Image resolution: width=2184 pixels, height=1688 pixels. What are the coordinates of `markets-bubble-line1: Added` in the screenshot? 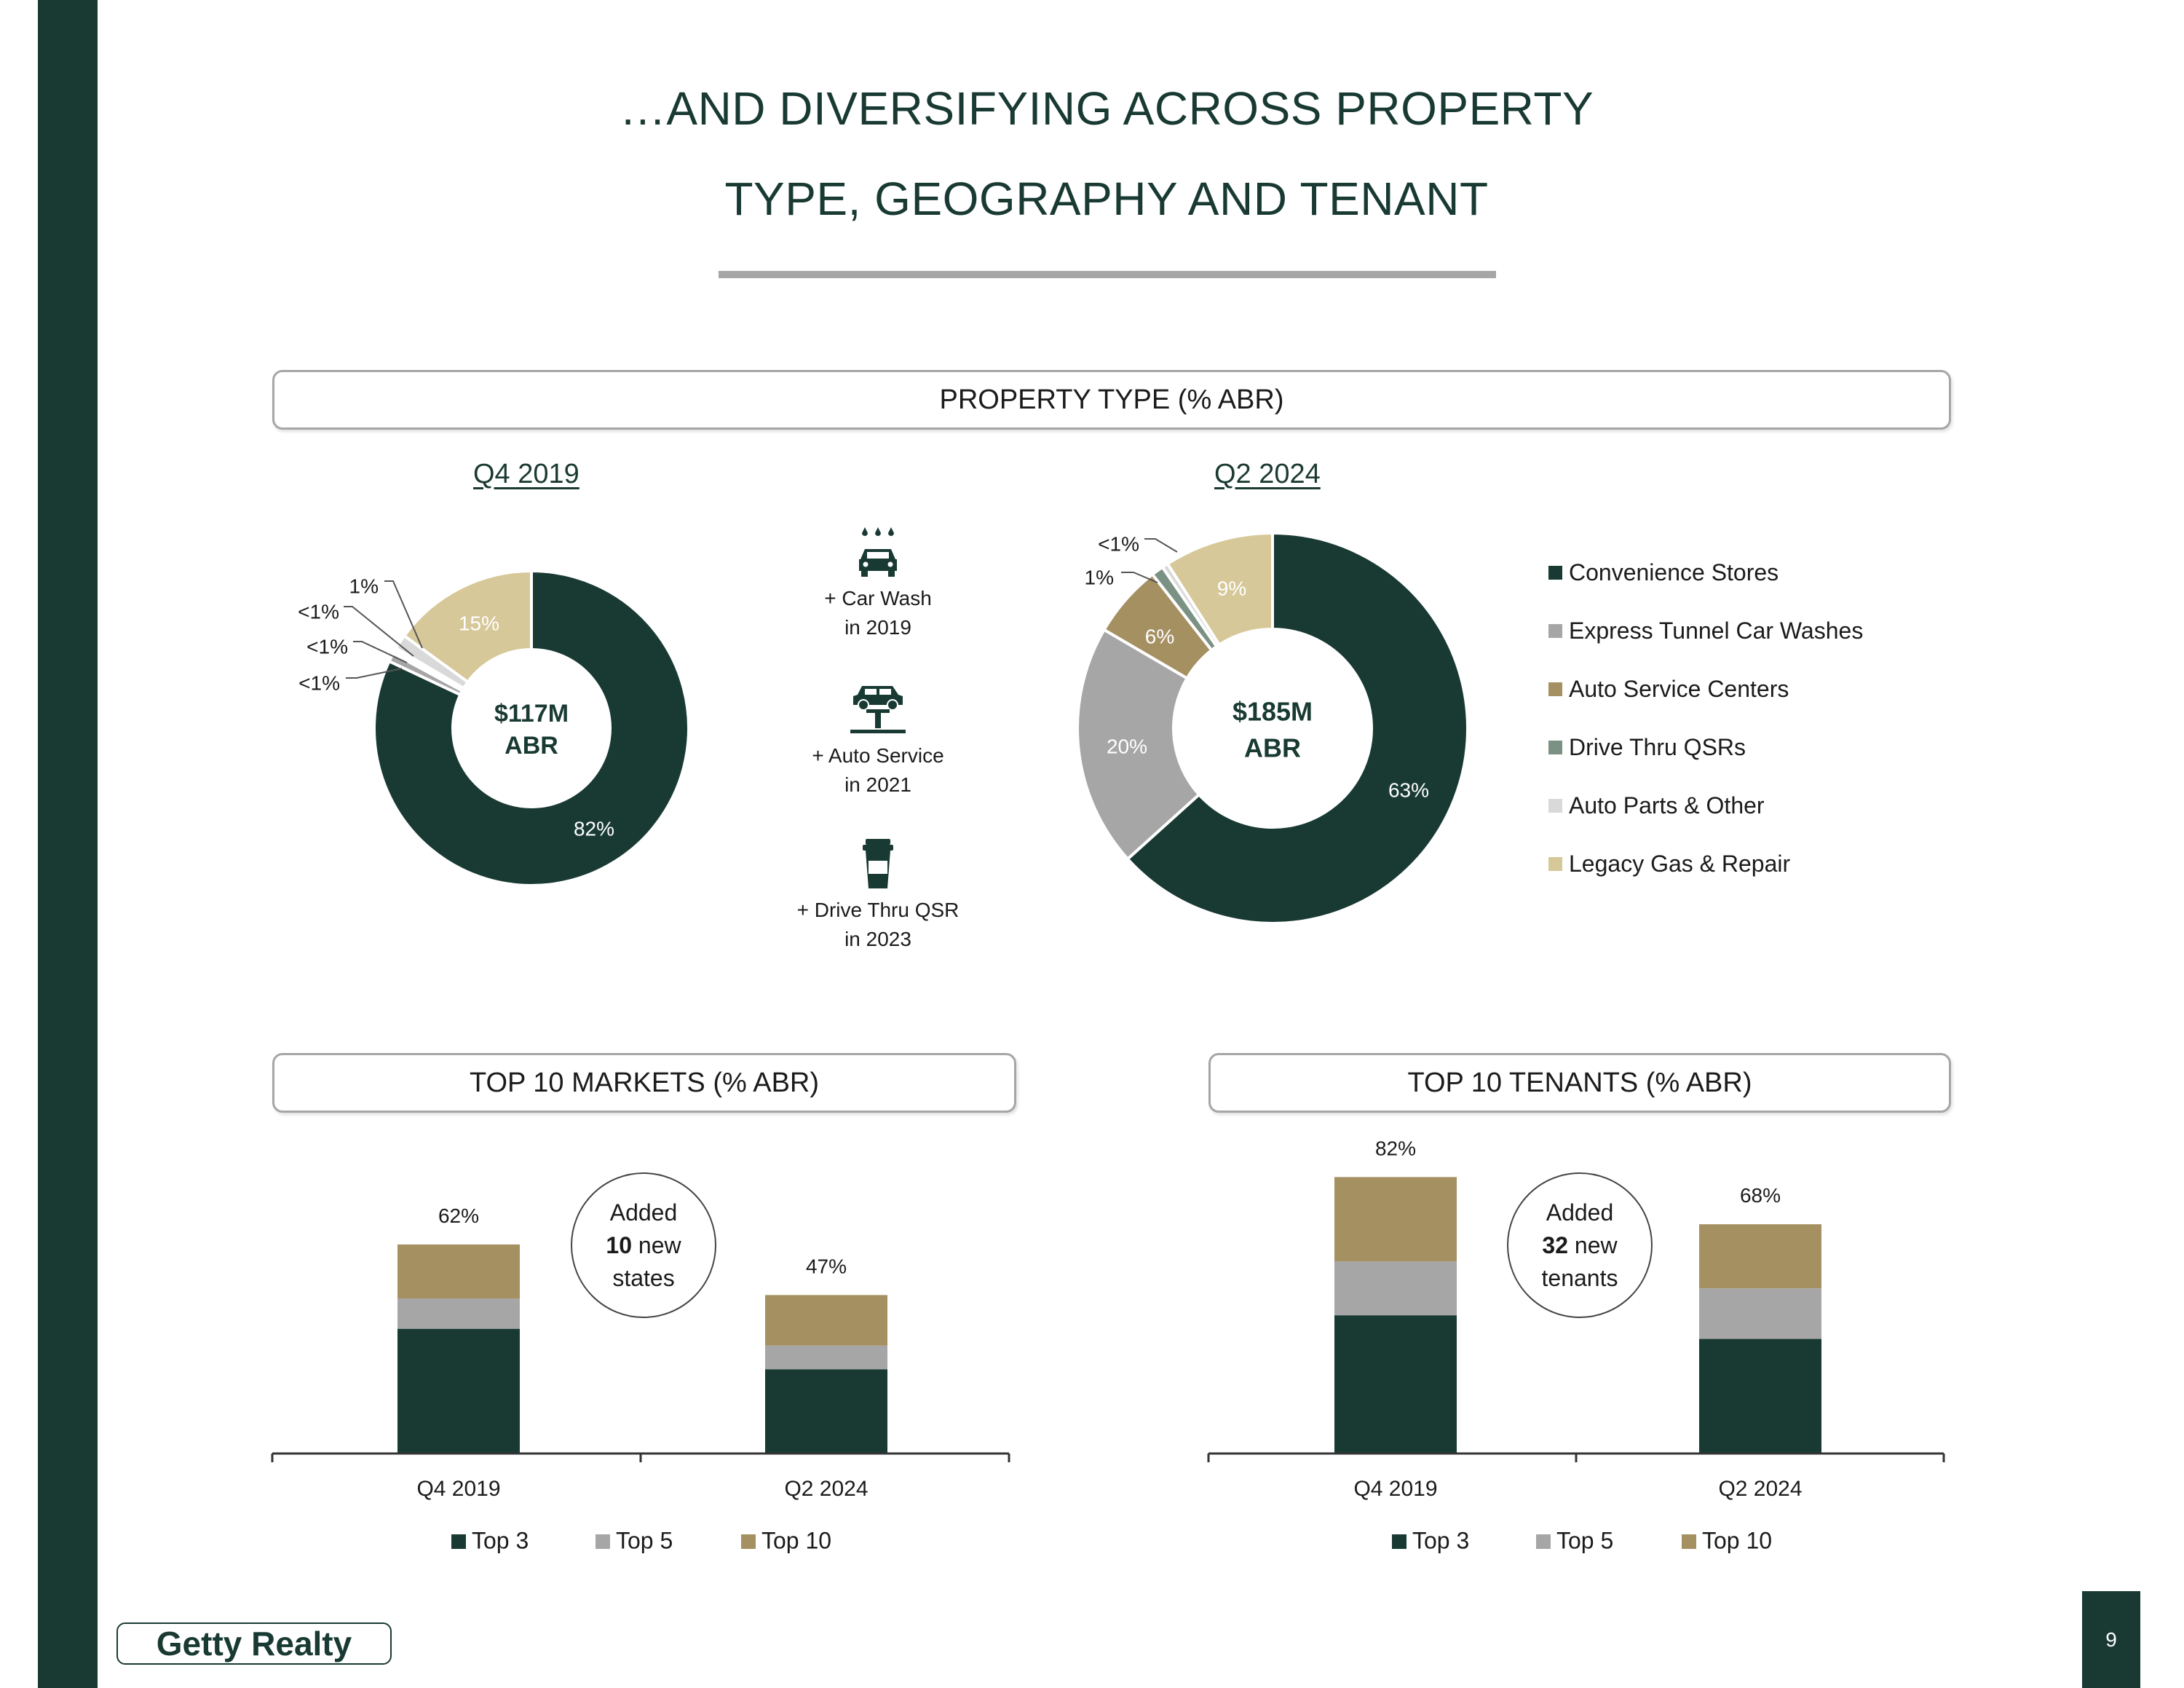 It's located at (643, 1212).